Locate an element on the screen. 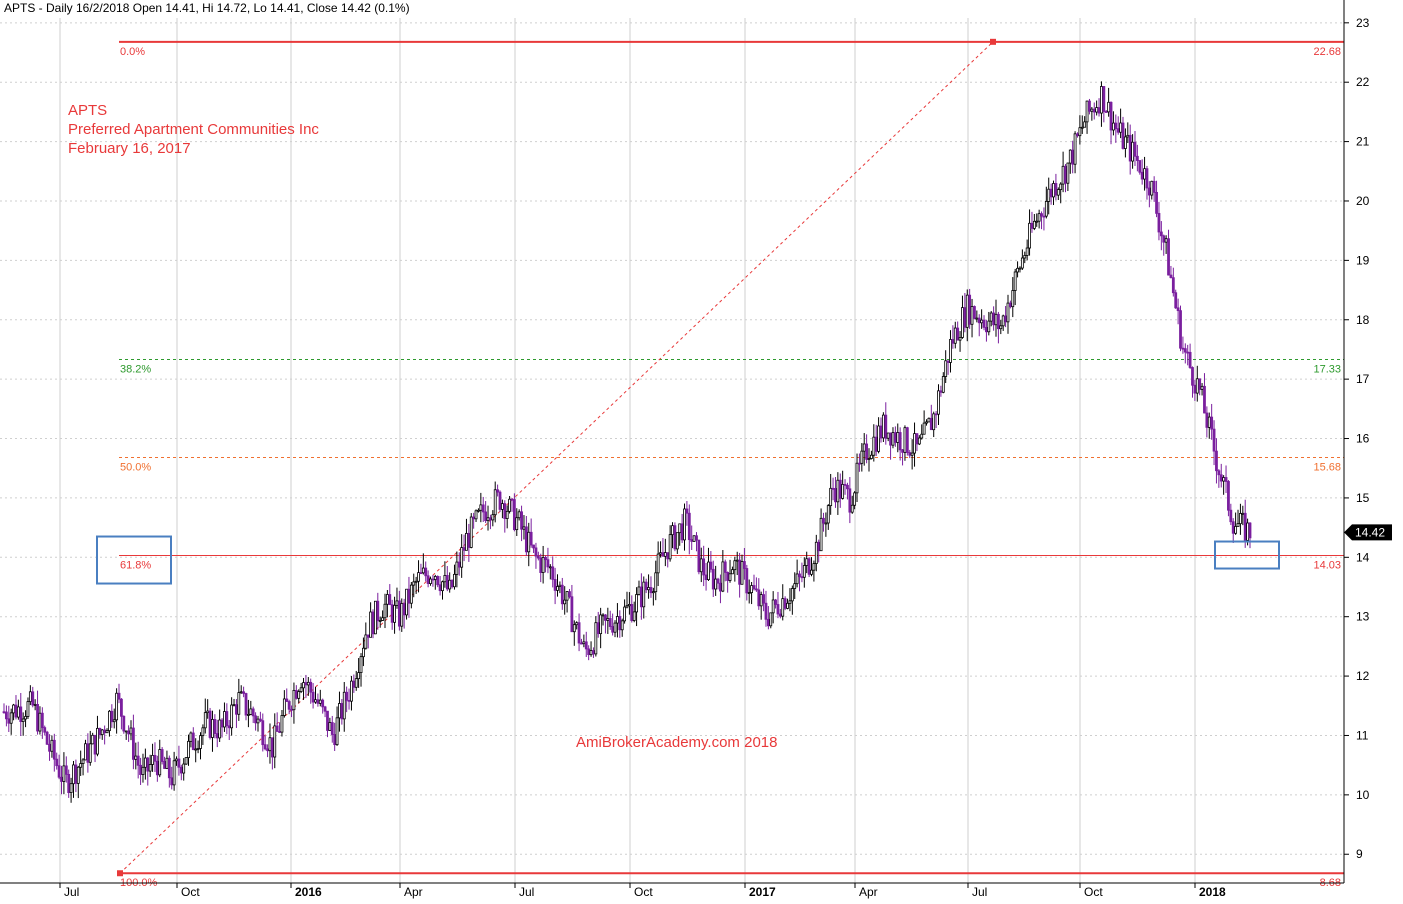 The width and height of the screenshot is (1403, 904). annotation-company: Preferred Apartment Communities Inc is located at coordinates (193, 129).